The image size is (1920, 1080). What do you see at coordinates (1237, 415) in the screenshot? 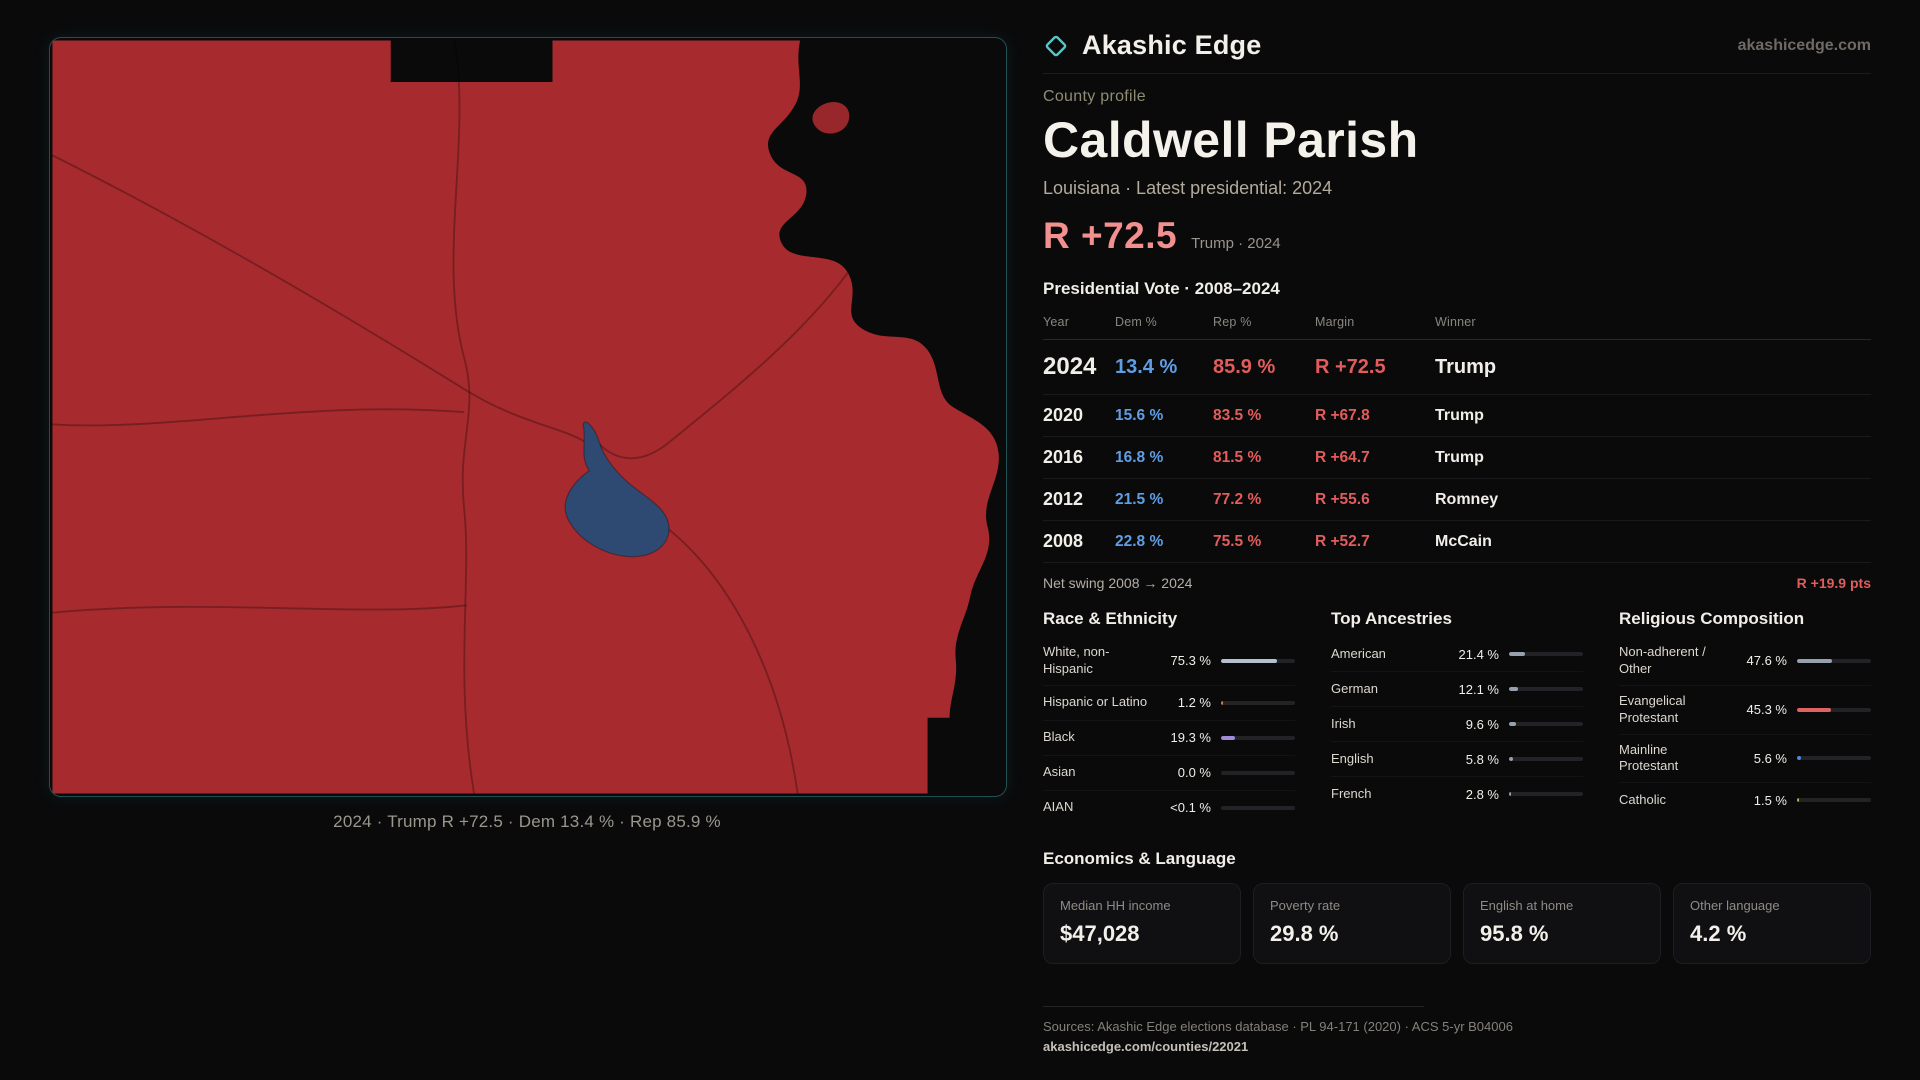
I see `cell-rep: 83.5 %` at bounding box center [1237, 415].